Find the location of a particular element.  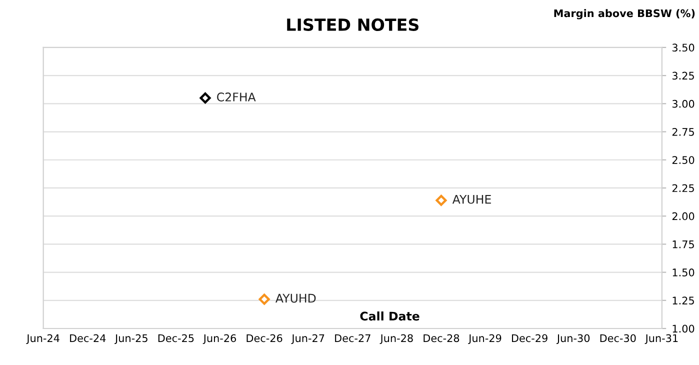

x-tick-label: Jun-24 is located at coordinates (43, 339).